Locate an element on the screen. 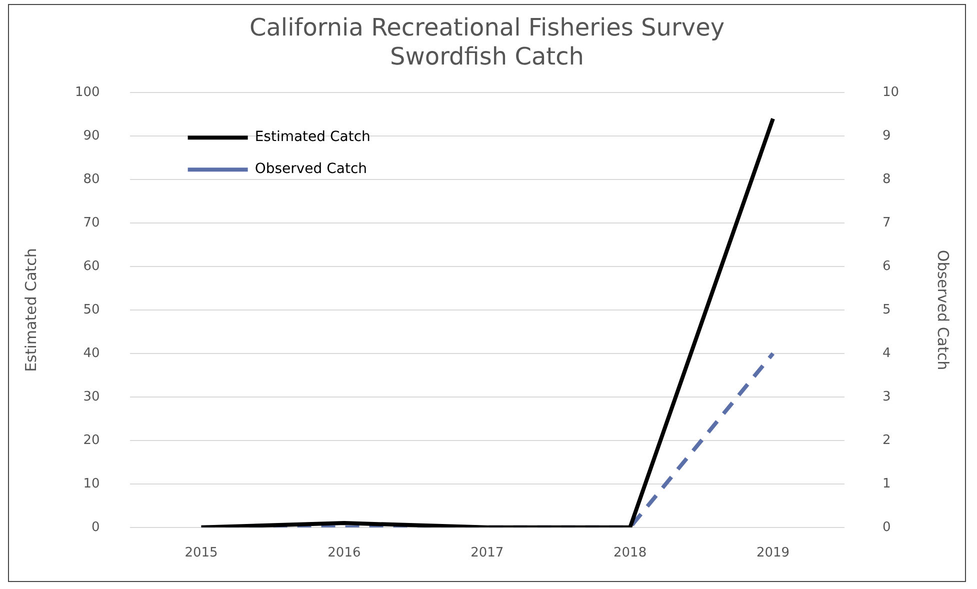 The height and width of the screenshot is (589, 977). y-tick-label: 40 is located at coordinates (91, 353).